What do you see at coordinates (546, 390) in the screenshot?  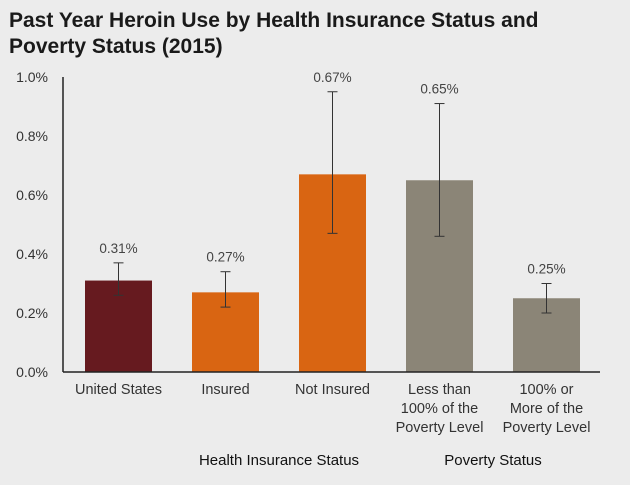 I see `x-tick-label: 100% or` at bounding box center [546, 390].